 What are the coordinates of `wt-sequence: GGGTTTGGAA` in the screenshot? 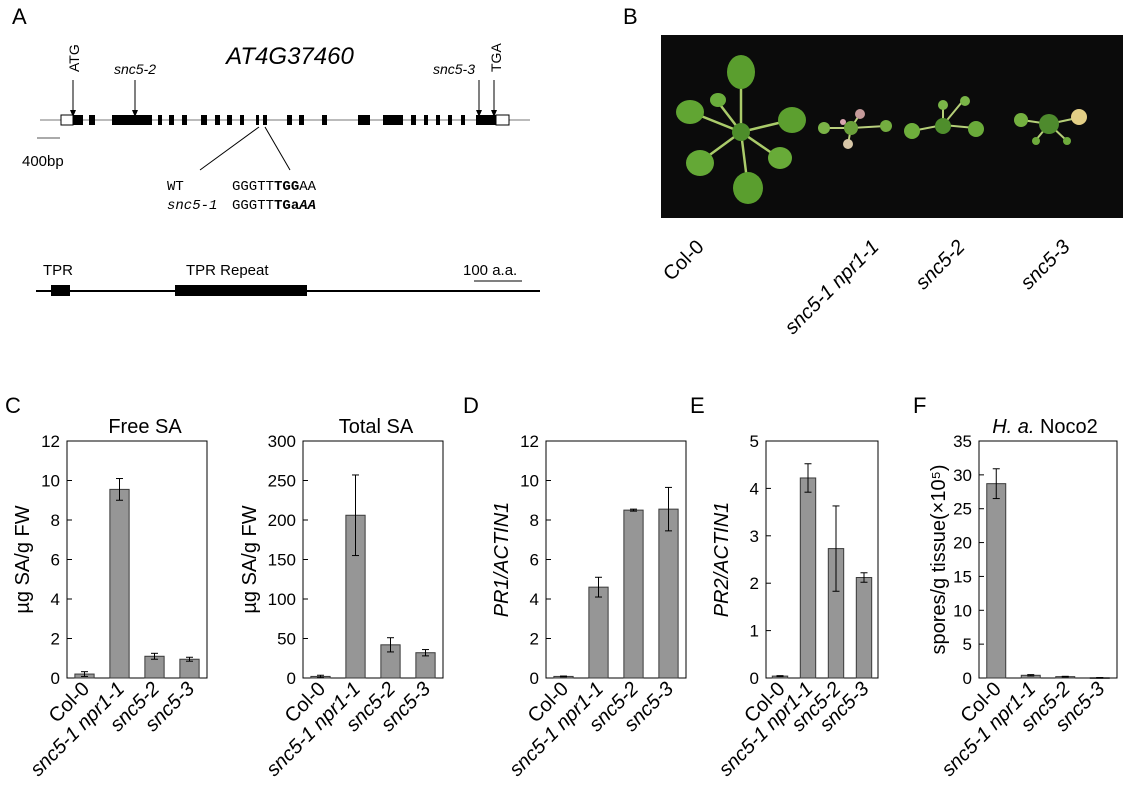 It's located at (274, 187).